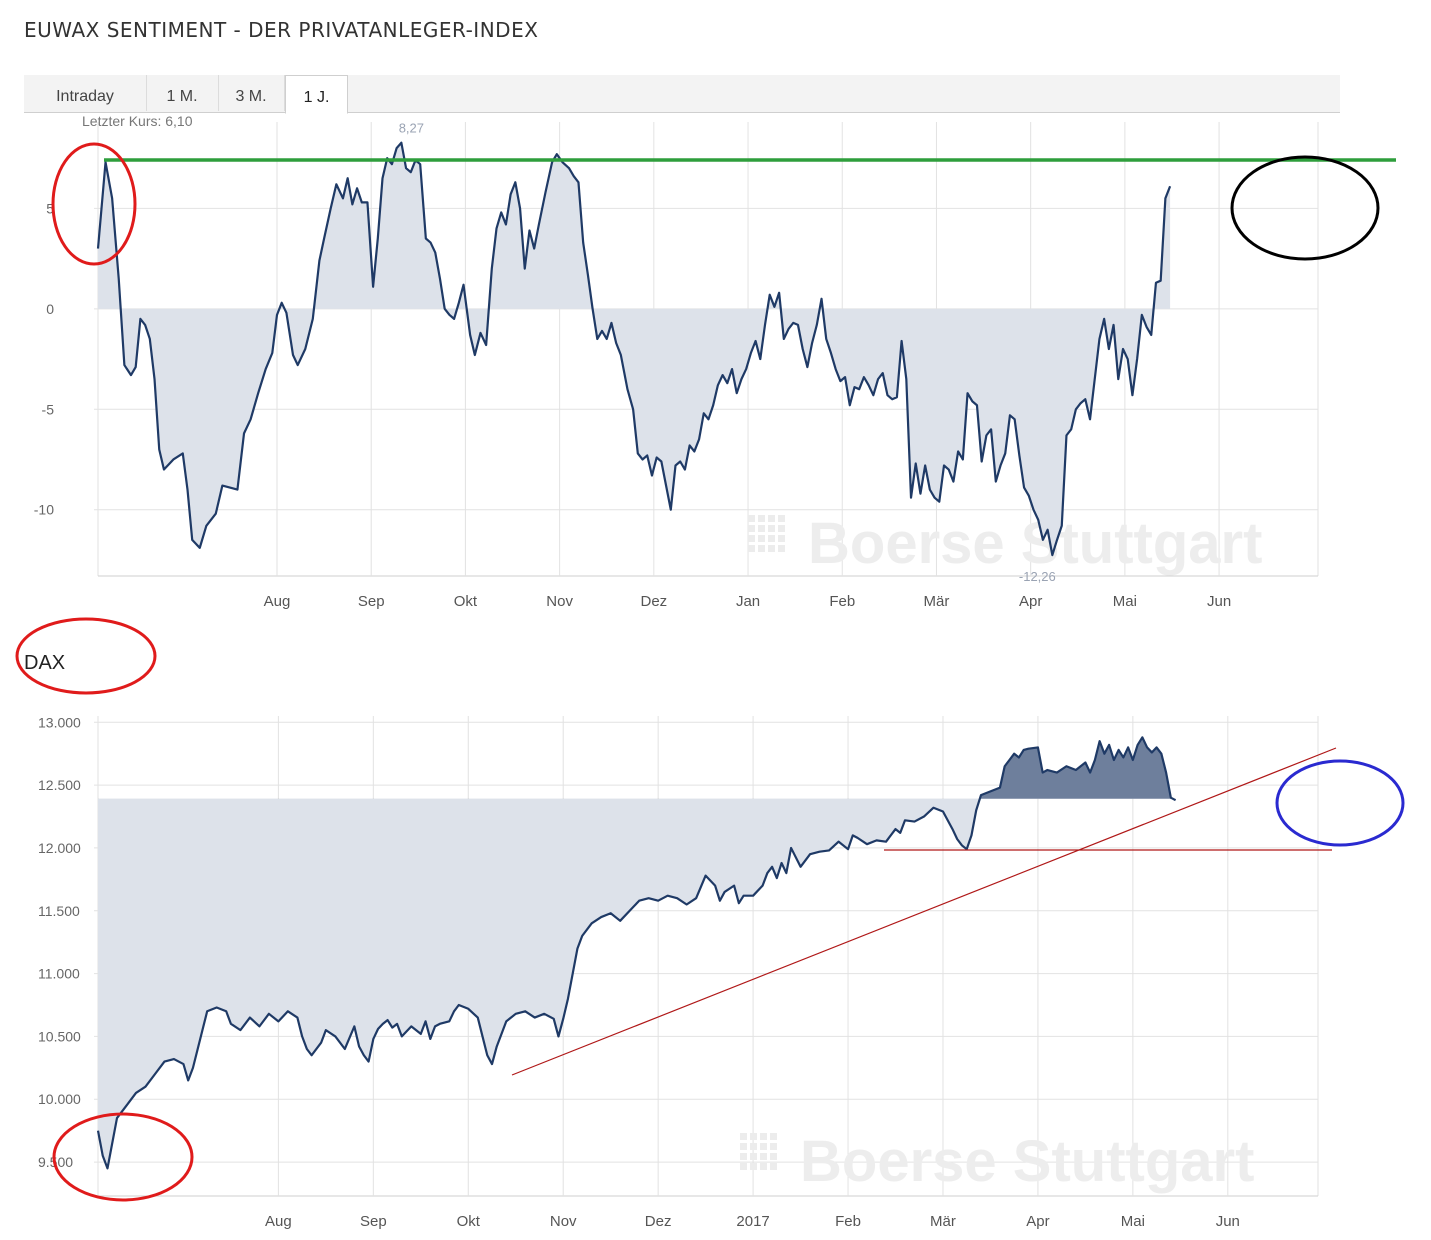 The image size is (1431, 1240). Describe the element at coordinates (1340, 803) in the screenshot. I see `blue-ellipse-annotation` at that location.